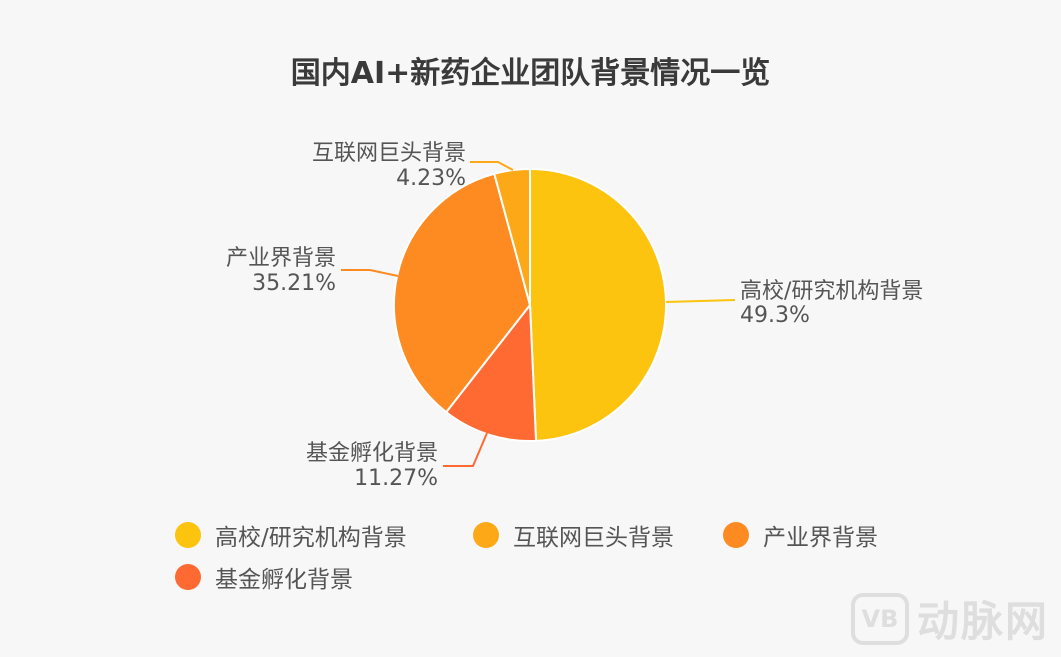  What do you see at coordinates (982, 621) in the screenshot?
I see `watermark-text: 动脉网` at bounding box center [982, 621].